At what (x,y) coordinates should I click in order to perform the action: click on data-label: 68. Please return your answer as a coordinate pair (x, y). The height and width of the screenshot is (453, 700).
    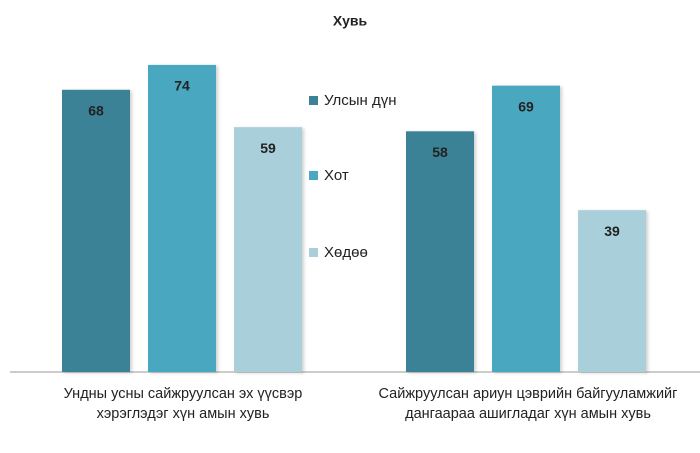
    Looking at the image, I should click on (96, 111).